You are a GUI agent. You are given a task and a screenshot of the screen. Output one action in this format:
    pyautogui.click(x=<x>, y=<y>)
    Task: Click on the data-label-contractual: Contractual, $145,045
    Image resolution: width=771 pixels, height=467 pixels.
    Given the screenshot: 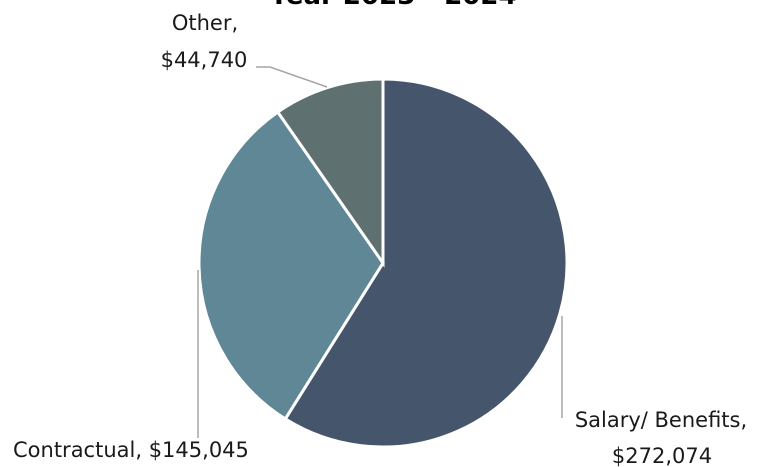 What is the action you would take?
    pyautogui.click(x=131, y=450)
    